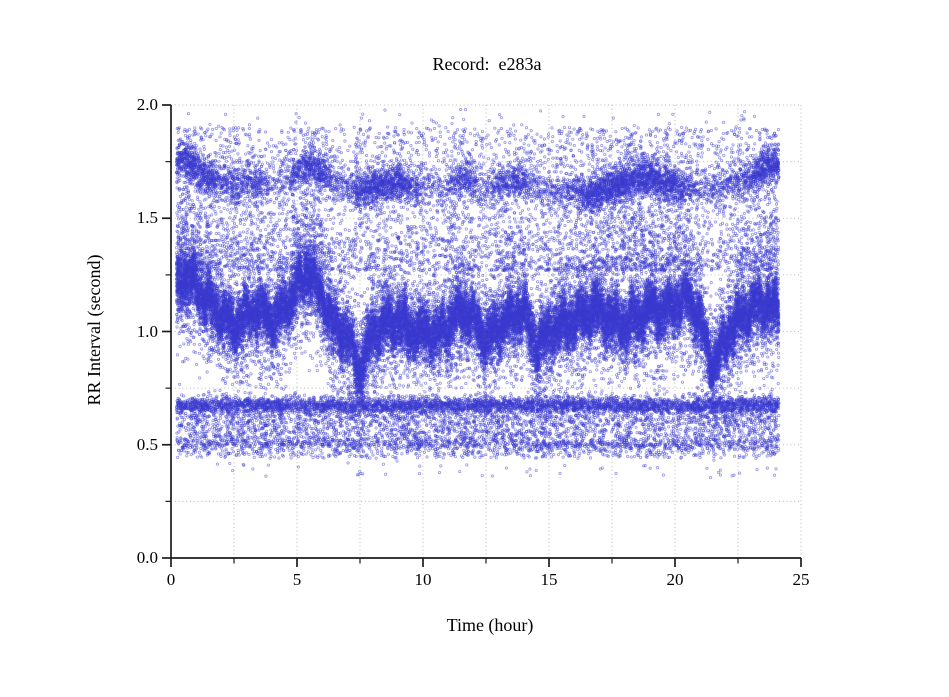 The image size is (949, 697). What do you see at coordinates (490, 625) in the screenshot?
I see `x-axis-label: Time (hour)` at bounding box center [490, 625].